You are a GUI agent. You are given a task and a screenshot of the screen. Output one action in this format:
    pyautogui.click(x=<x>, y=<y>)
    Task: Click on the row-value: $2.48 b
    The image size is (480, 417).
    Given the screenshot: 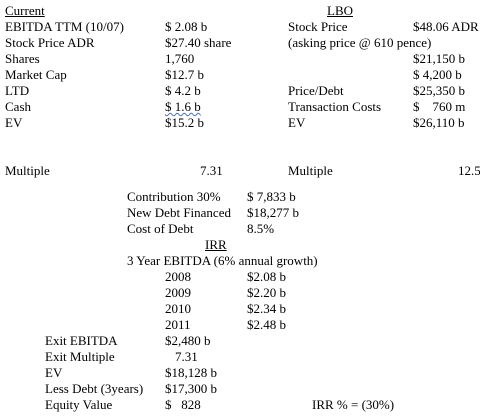 What is the action you would take?
    pyautogui.click(x=266, y=324)
    